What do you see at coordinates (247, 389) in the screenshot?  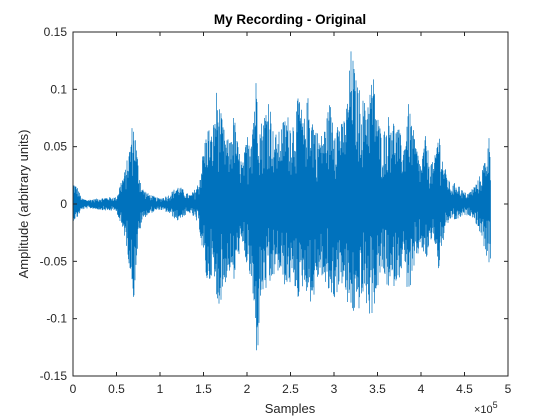 I see `x-tick-label: 2` at bounding box center [247, 389].